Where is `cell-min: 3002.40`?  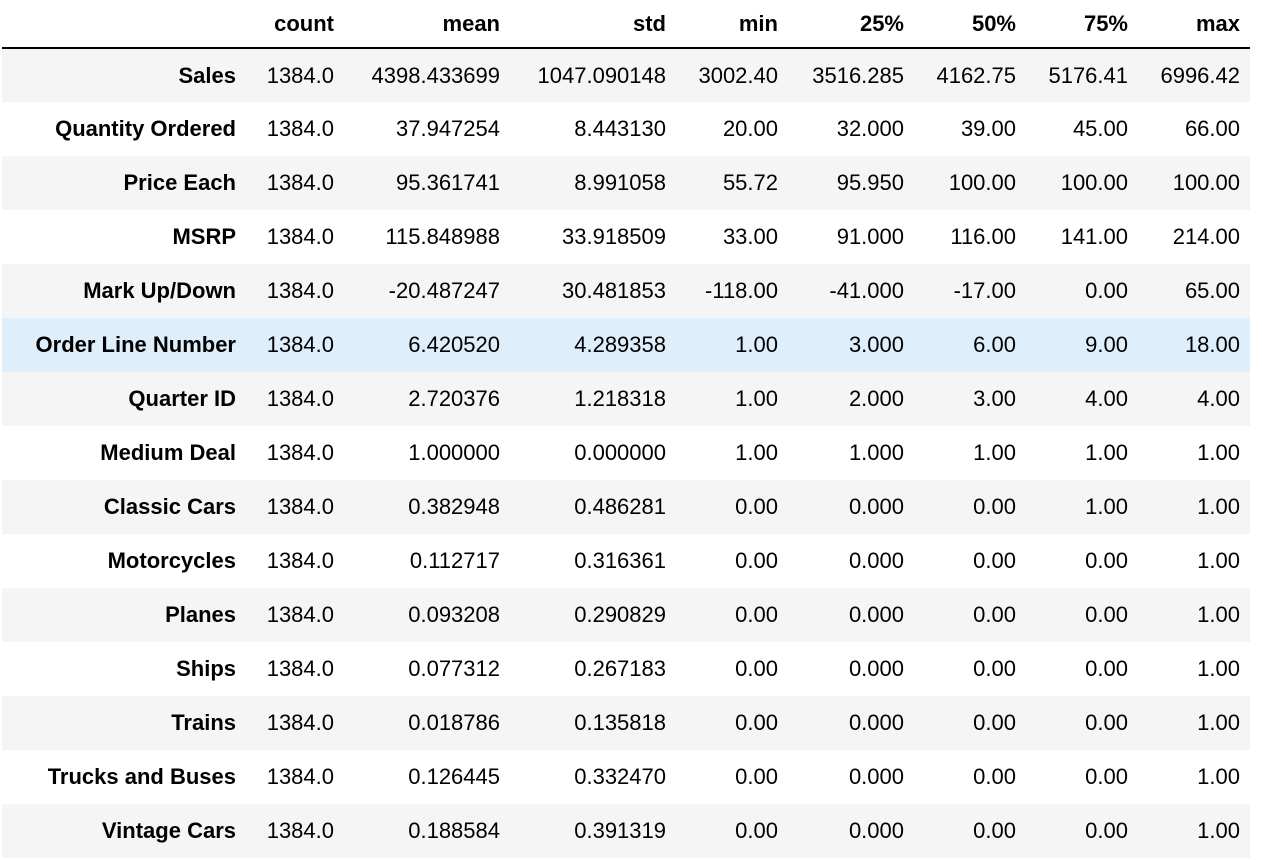
cell-min: 3002.40 is located at coordinates (738, 75).